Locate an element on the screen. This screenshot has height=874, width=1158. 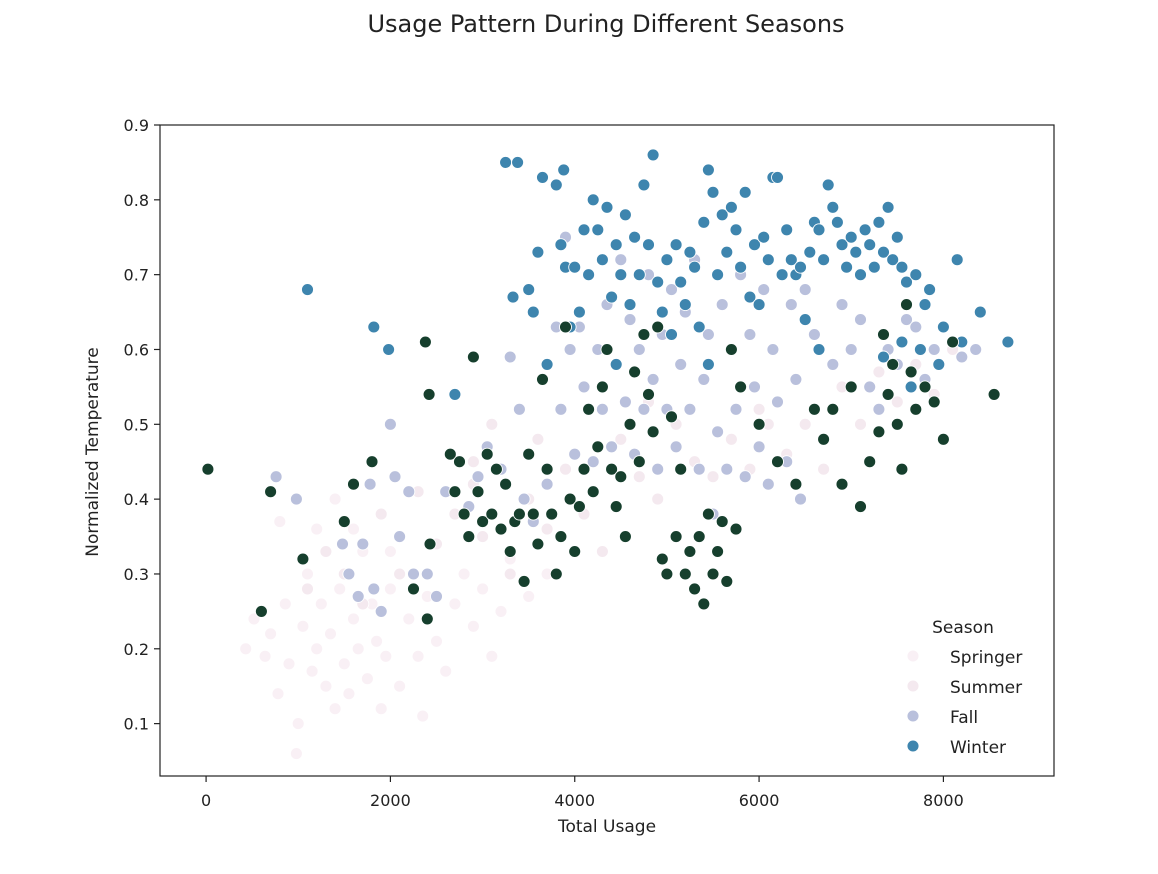
chart-title: Usage Pattern During Different Seasons is located at coordinates (605, 24).